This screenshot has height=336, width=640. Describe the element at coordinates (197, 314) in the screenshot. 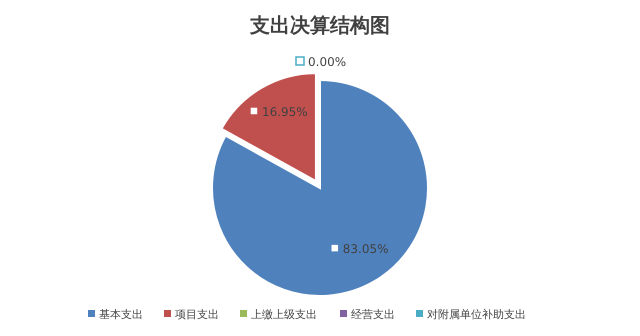

I see `legend-label: 项目支出` at that location.